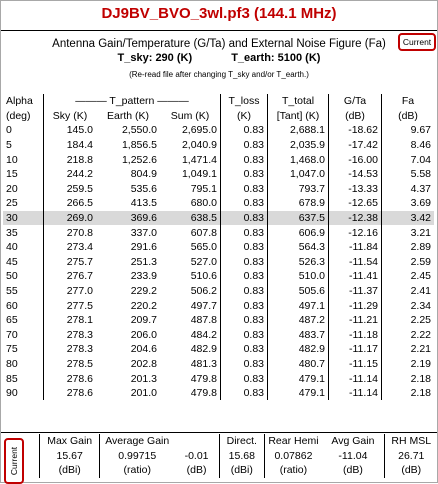 Image resolution: width=438 pixels, height=484 pixels. Describe the element at coordinates (128, 393) in the screenshot. I see `table-cell: 201.0` at that location.